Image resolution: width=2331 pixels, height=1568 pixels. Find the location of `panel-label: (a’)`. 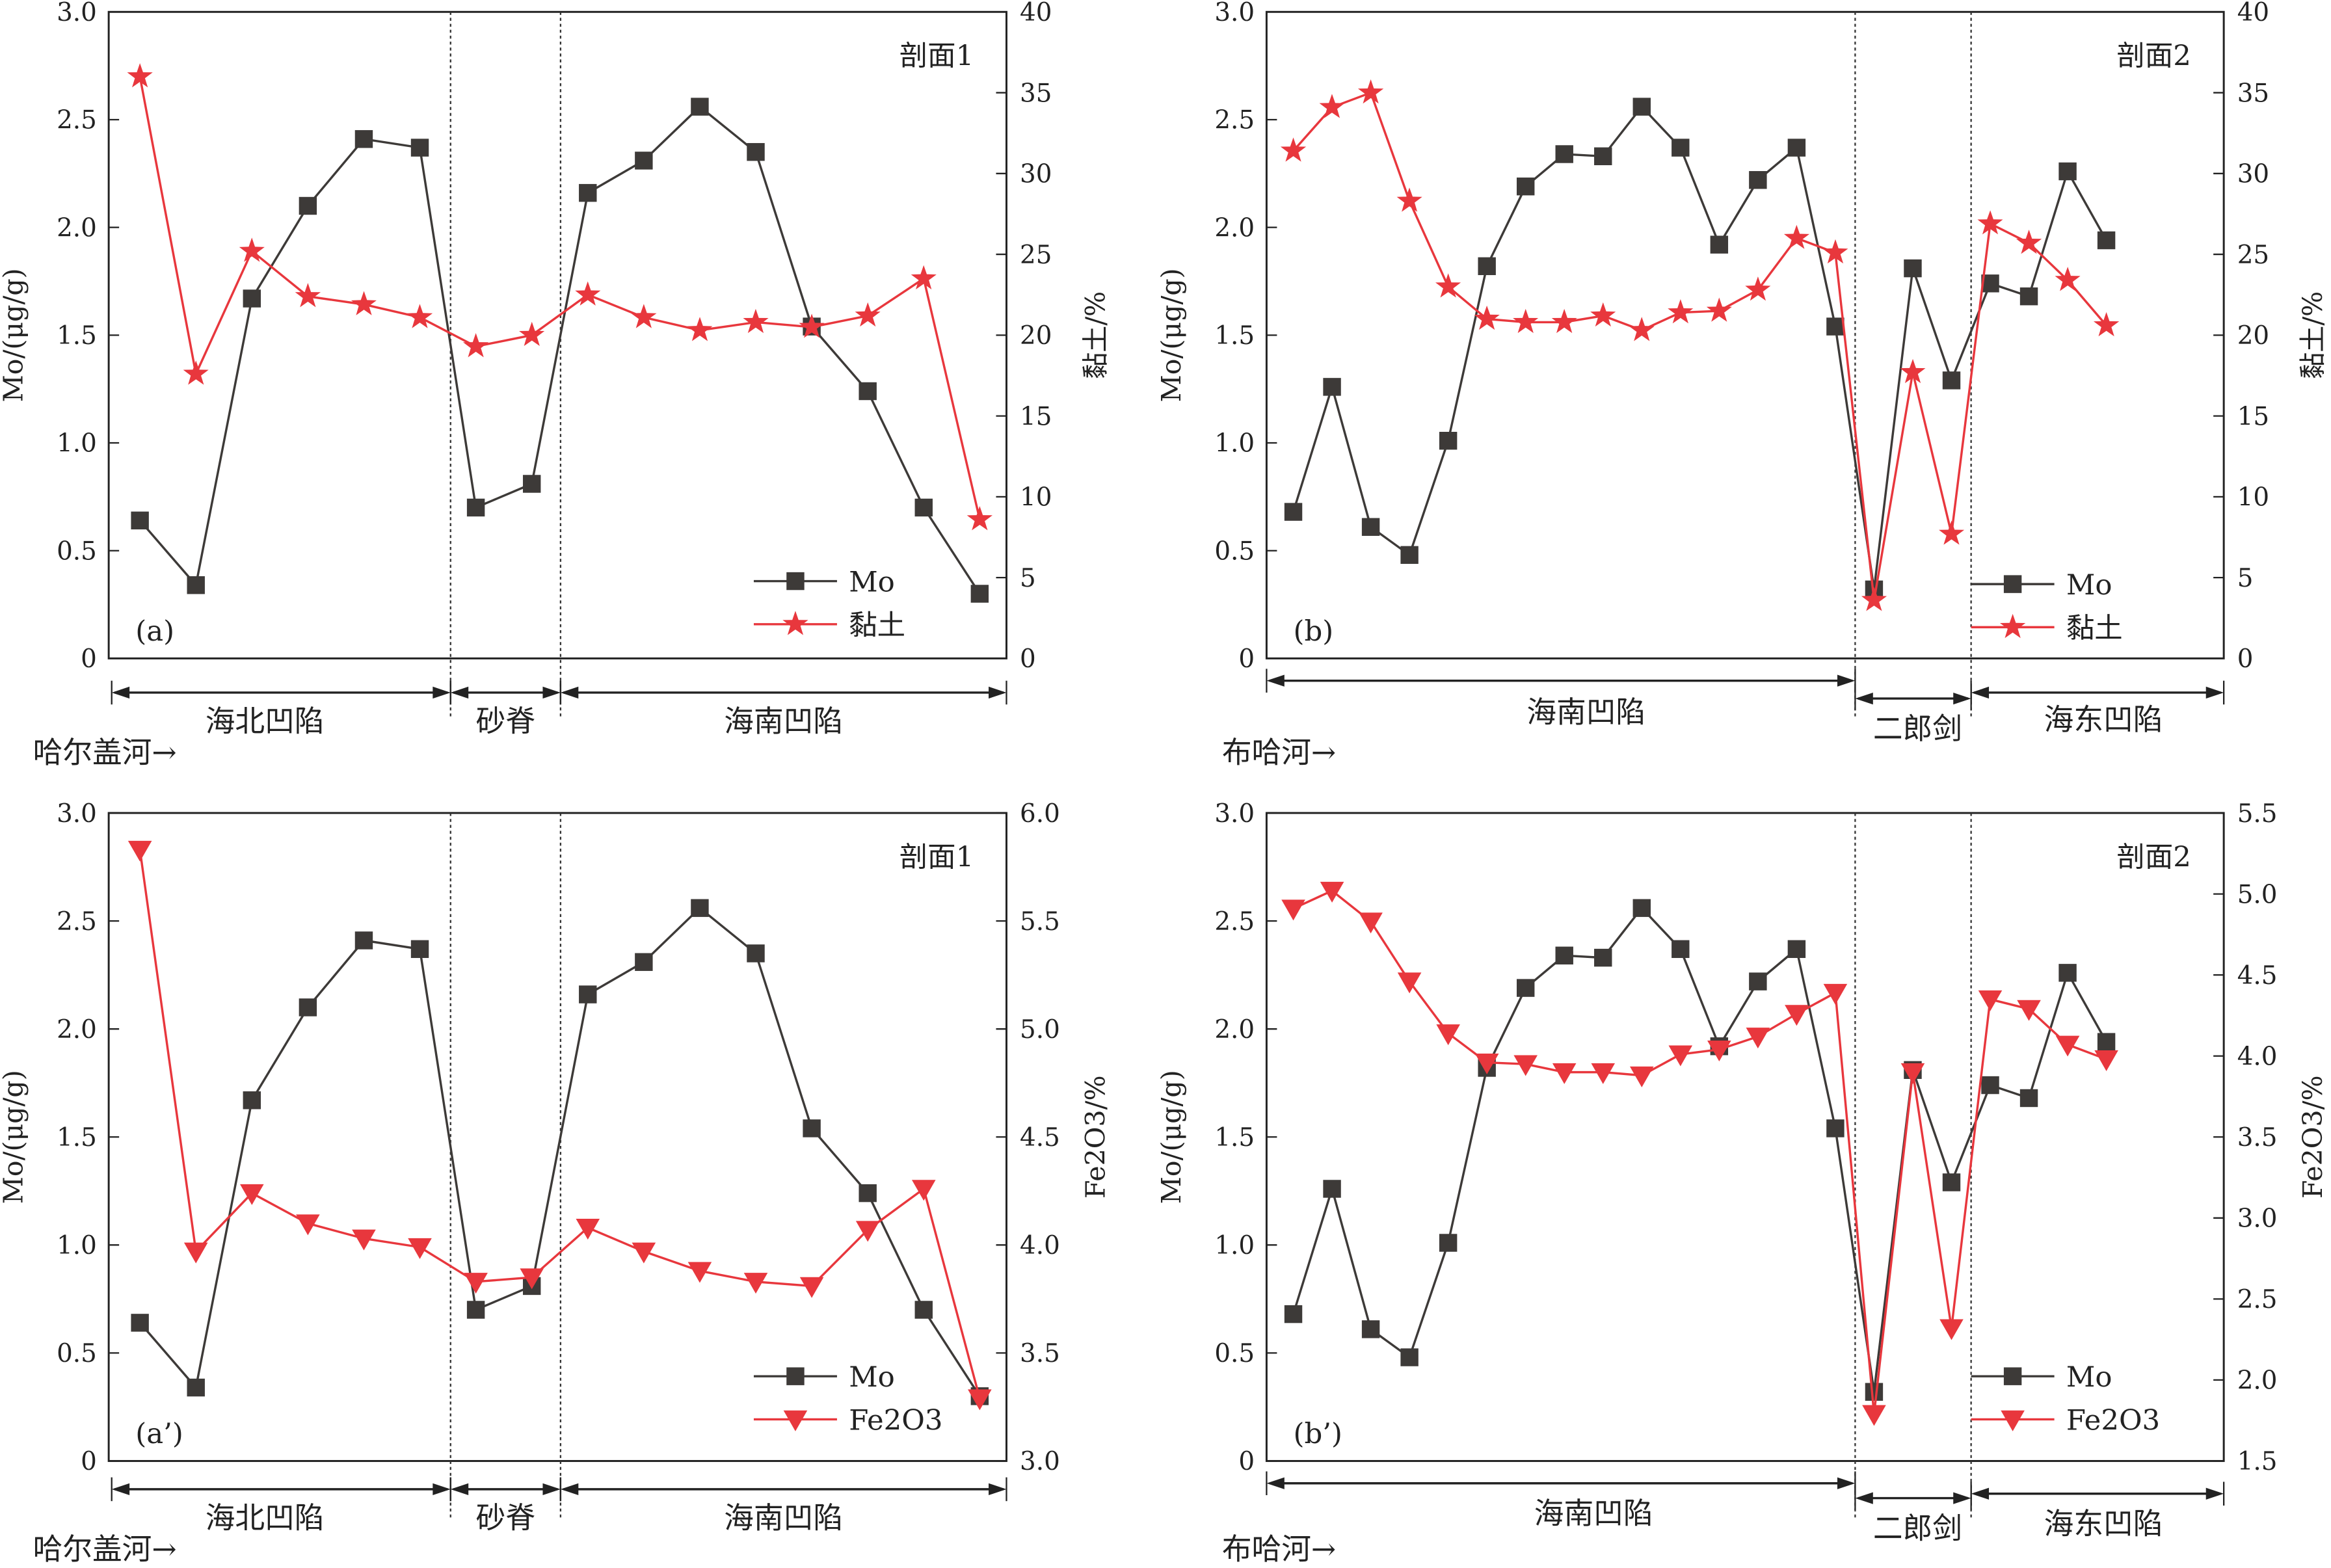

panel-label: (a’) is located at coordinates (159, 1434).